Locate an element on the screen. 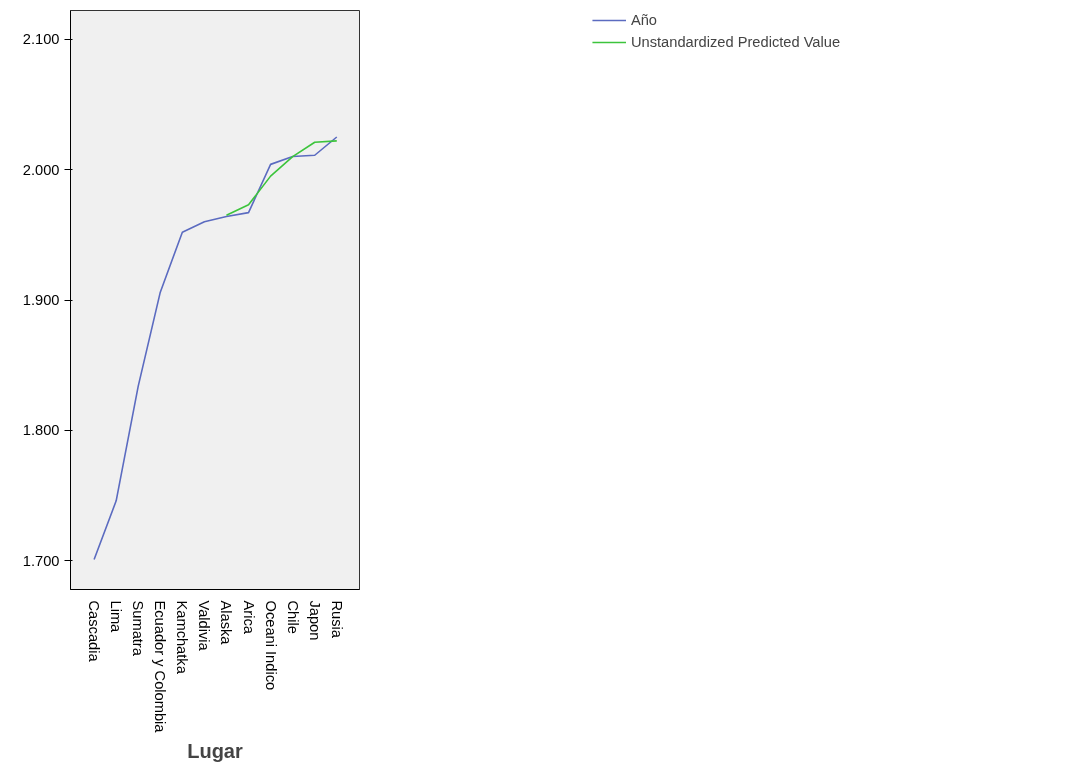 The image size is (1073, 765). x-tick-label: Valdivia is located at coordinates (204, 626).